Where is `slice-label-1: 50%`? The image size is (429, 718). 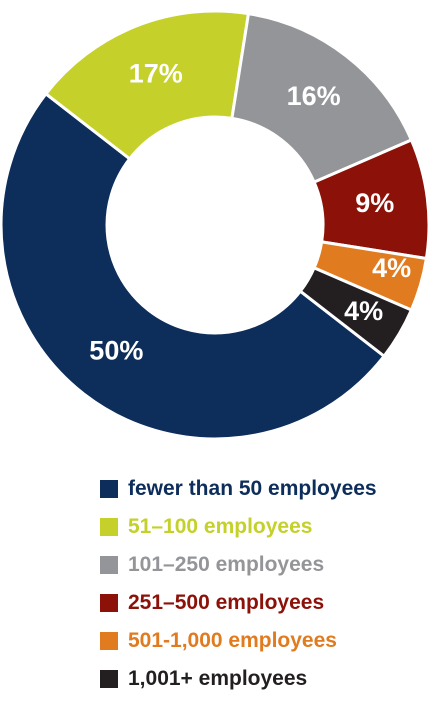
slice-label-1: 50% is located at coordinates (116, 350).